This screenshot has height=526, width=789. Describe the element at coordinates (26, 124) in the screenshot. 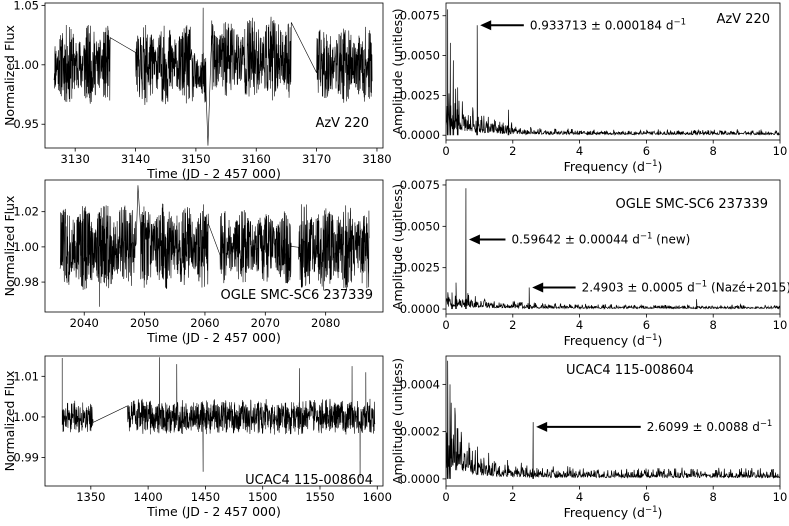

I see `y-tick-label-lc1: 0.95` at that location.